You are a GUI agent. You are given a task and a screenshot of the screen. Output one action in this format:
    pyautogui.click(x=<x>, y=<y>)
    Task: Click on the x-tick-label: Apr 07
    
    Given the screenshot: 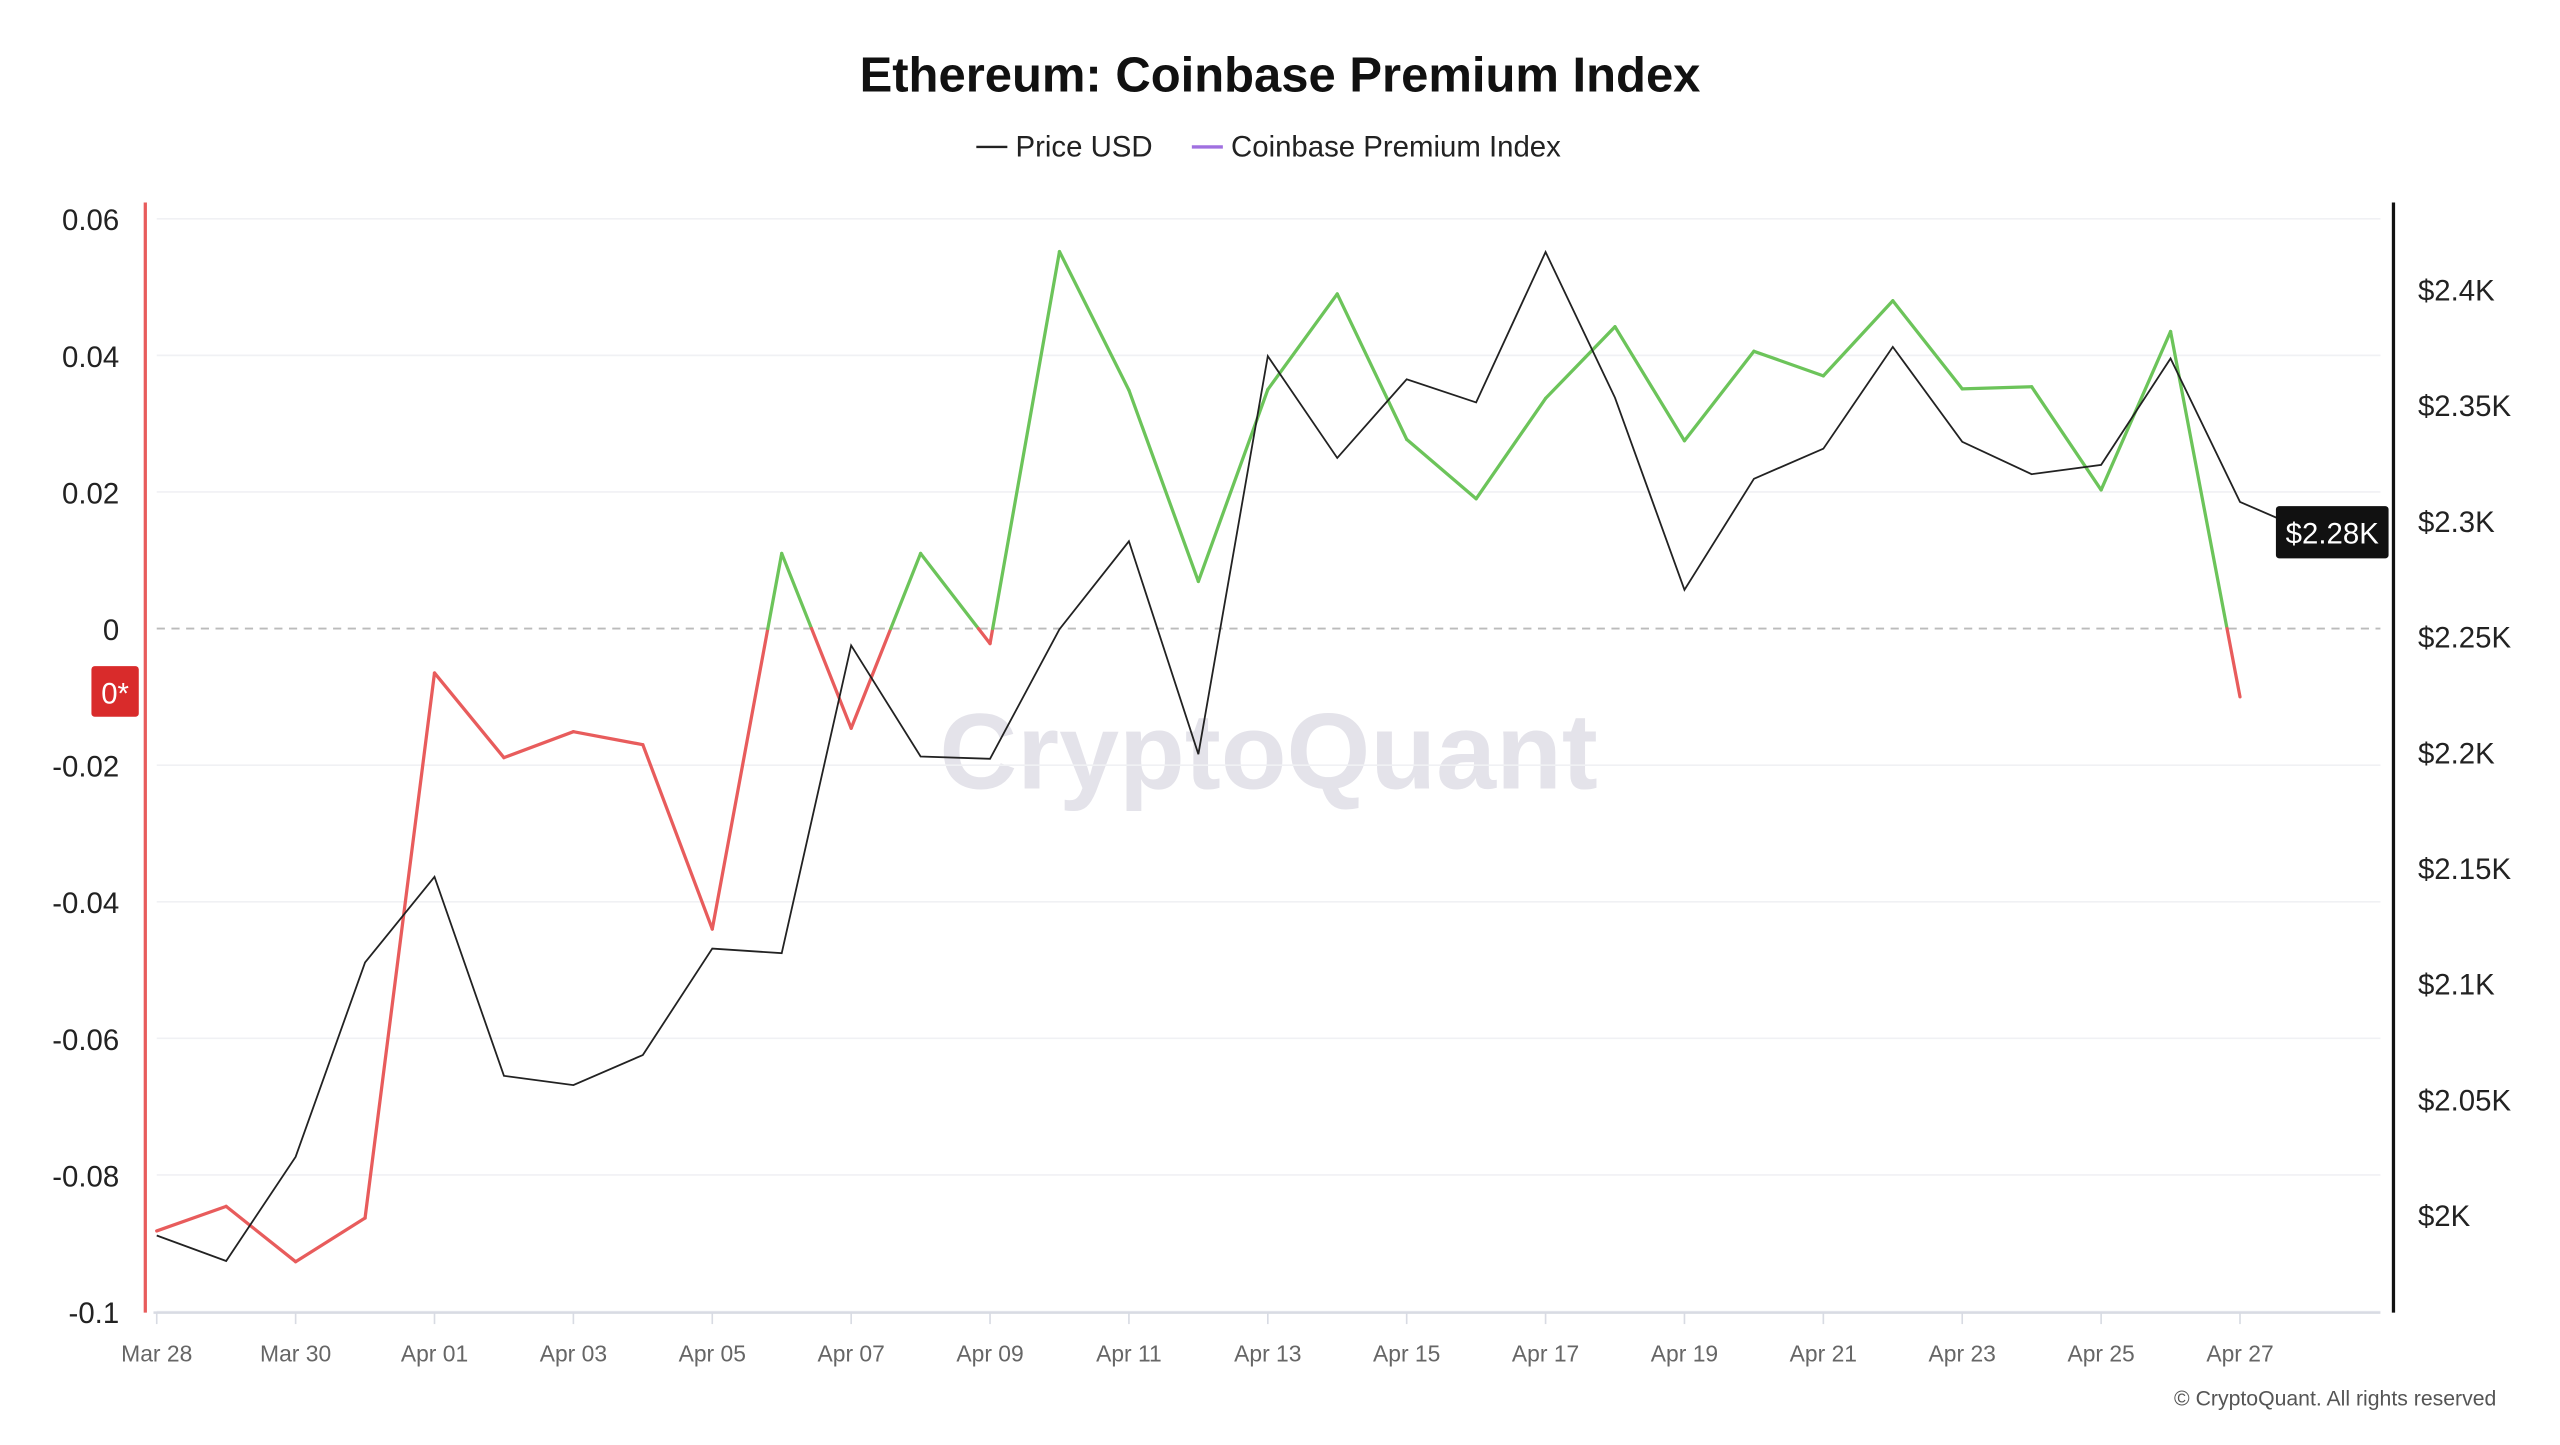 What is the action you would take?
    pyautogui.click(x=851, y=1354)
    